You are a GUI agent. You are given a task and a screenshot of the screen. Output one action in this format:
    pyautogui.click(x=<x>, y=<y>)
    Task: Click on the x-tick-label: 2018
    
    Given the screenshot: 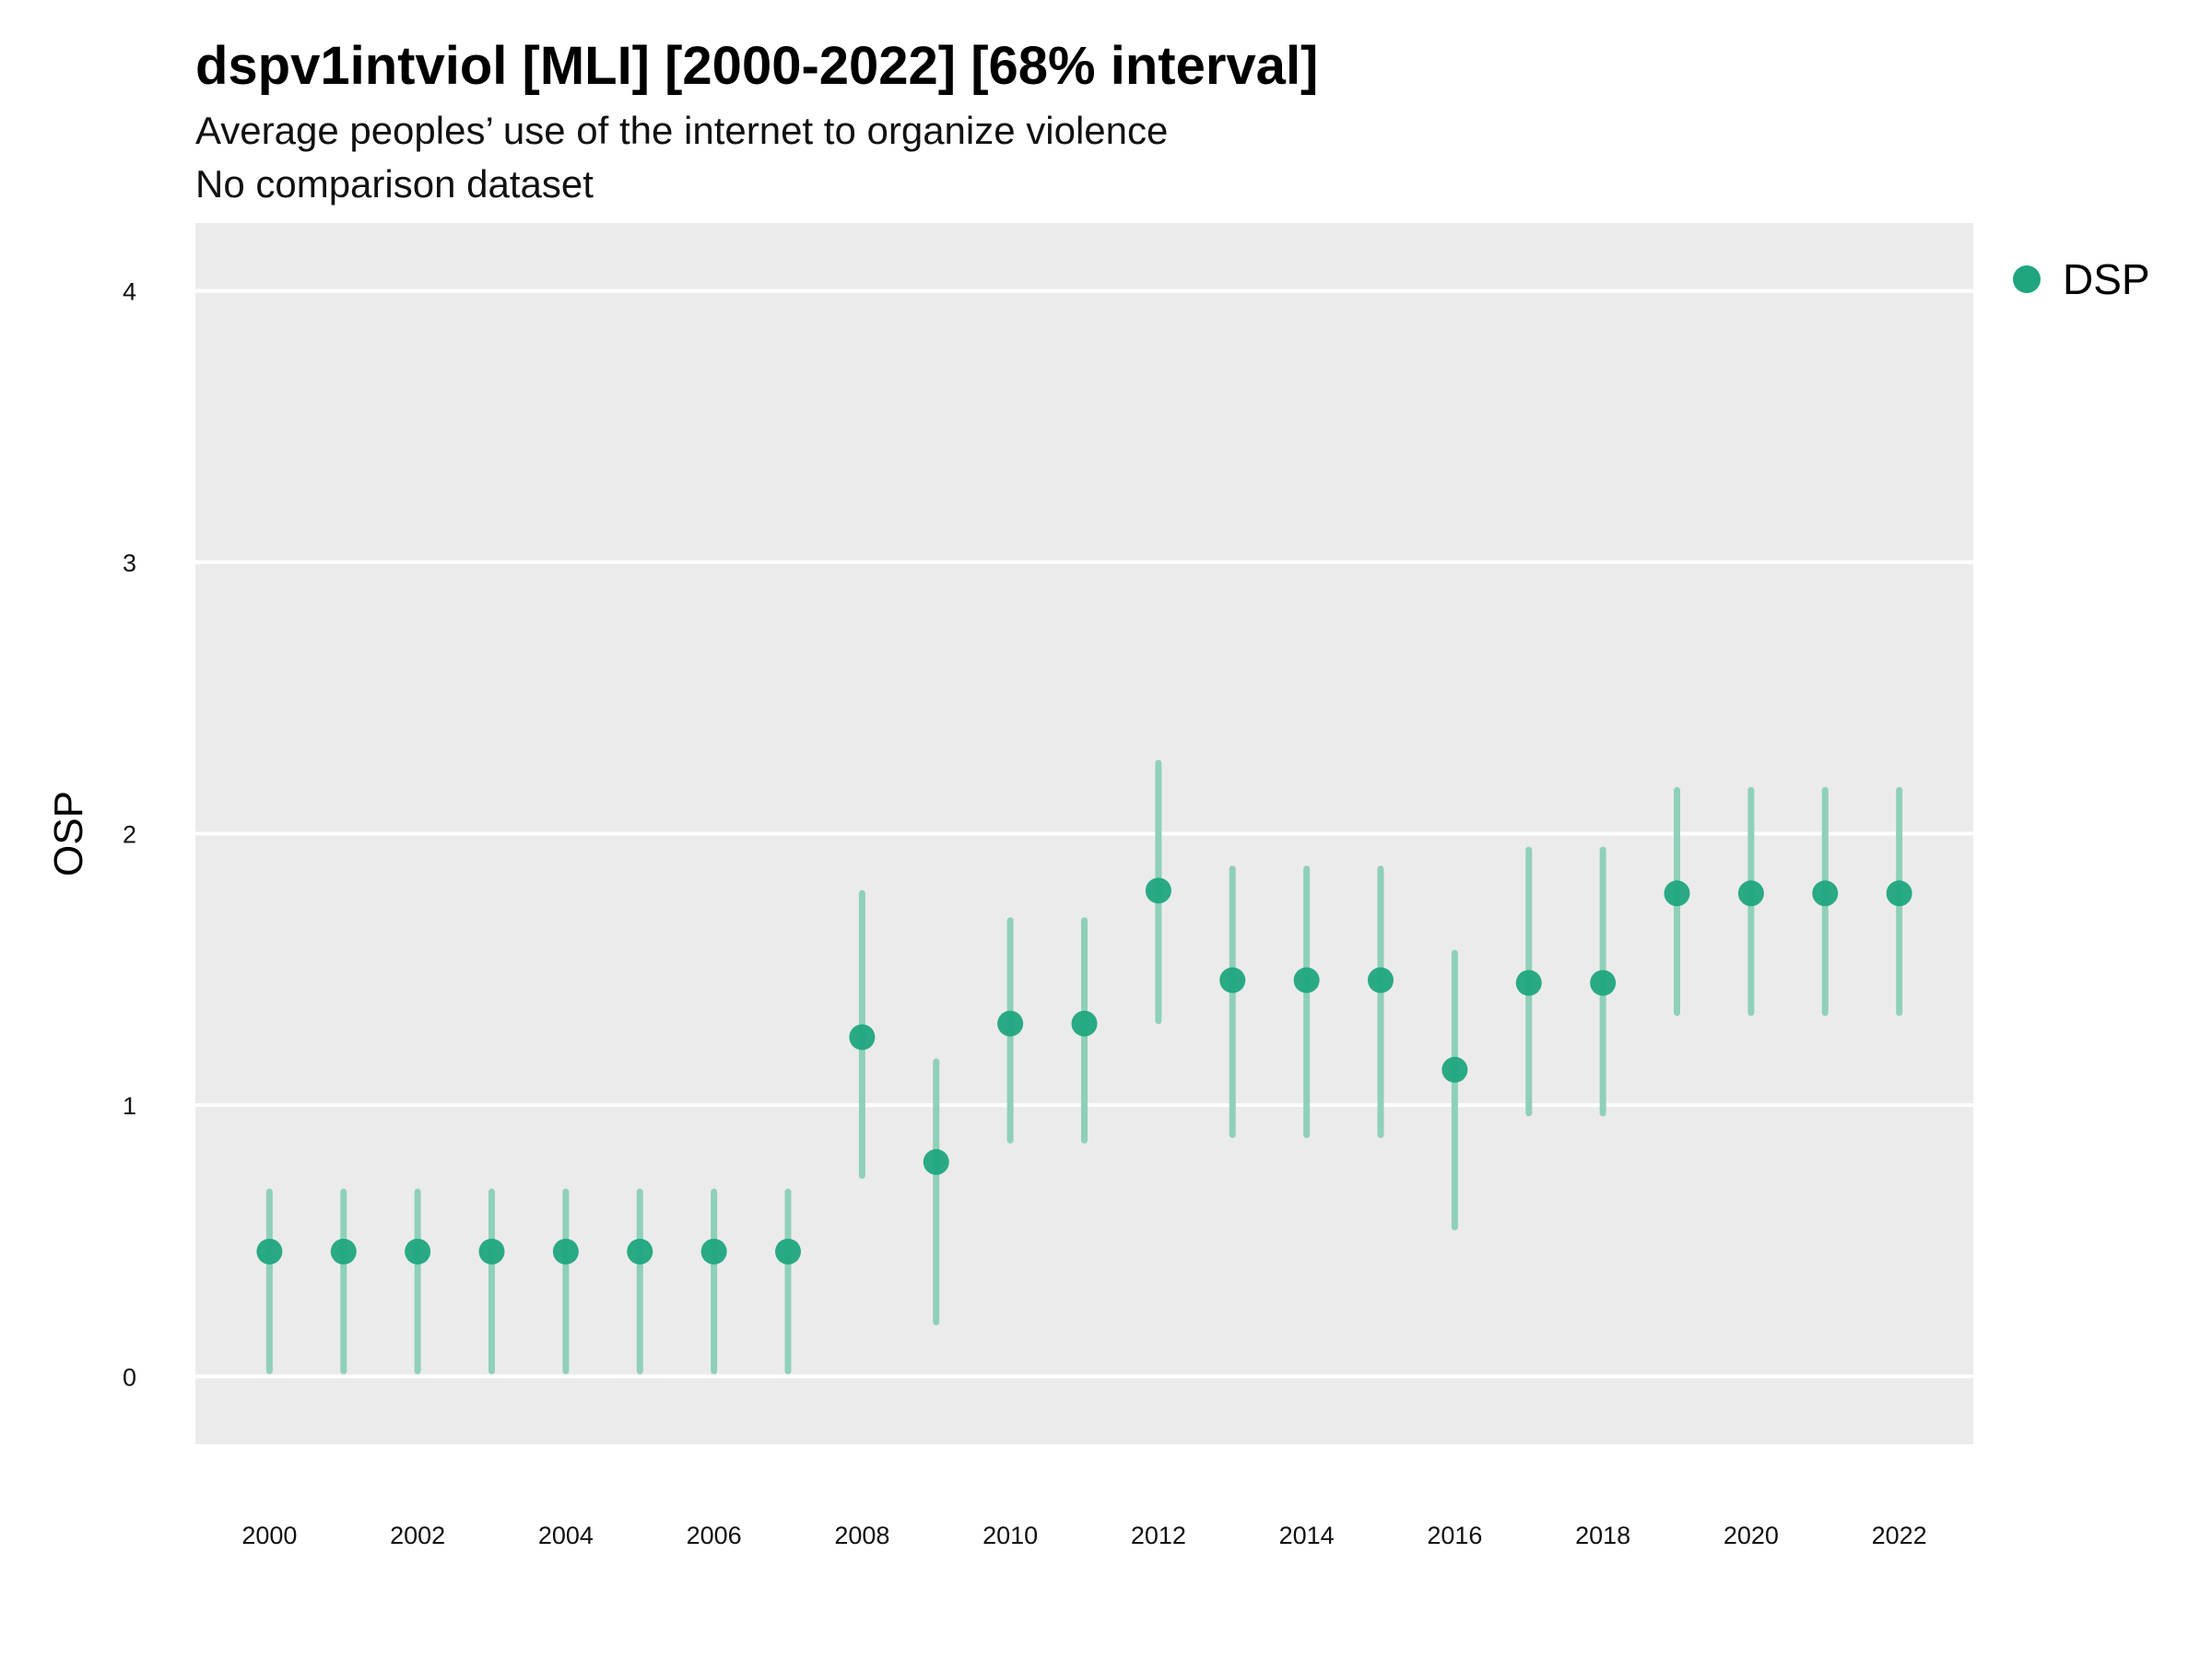 What is the action you would take?
    pyautogui.click(x=1602, y=1535)
    